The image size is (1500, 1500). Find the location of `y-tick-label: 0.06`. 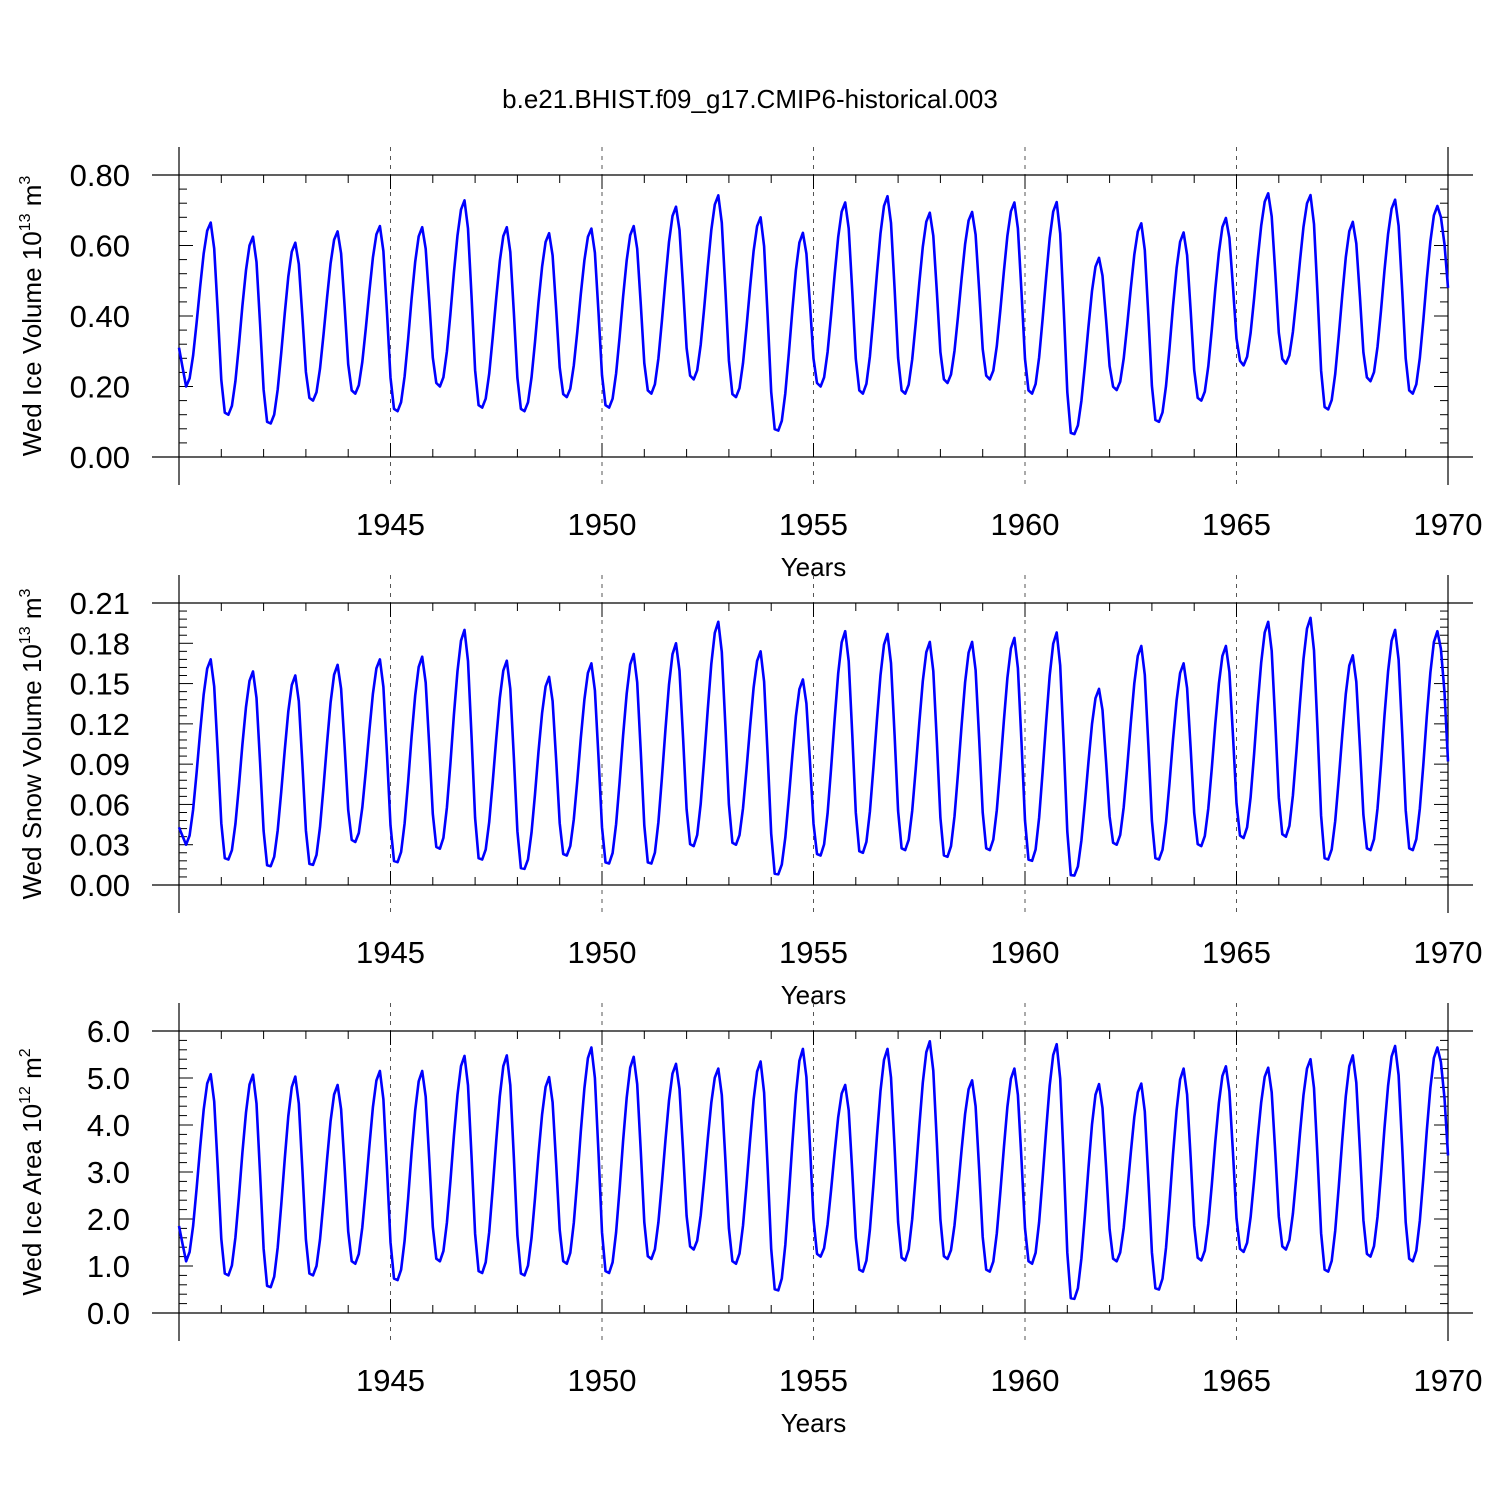

y-tick-label: 0.06 is located at coordinates (100, 804).